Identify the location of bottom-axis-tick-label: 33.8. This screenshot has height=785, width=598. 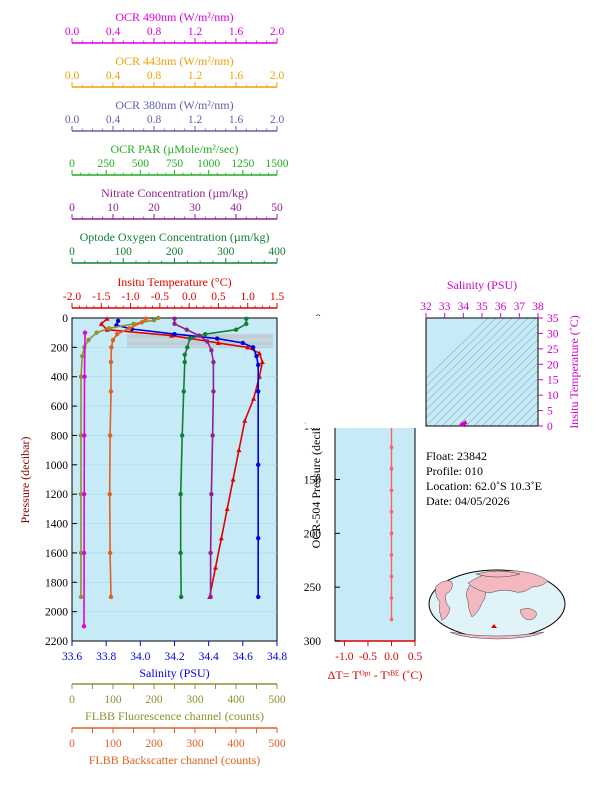
(106, 657).